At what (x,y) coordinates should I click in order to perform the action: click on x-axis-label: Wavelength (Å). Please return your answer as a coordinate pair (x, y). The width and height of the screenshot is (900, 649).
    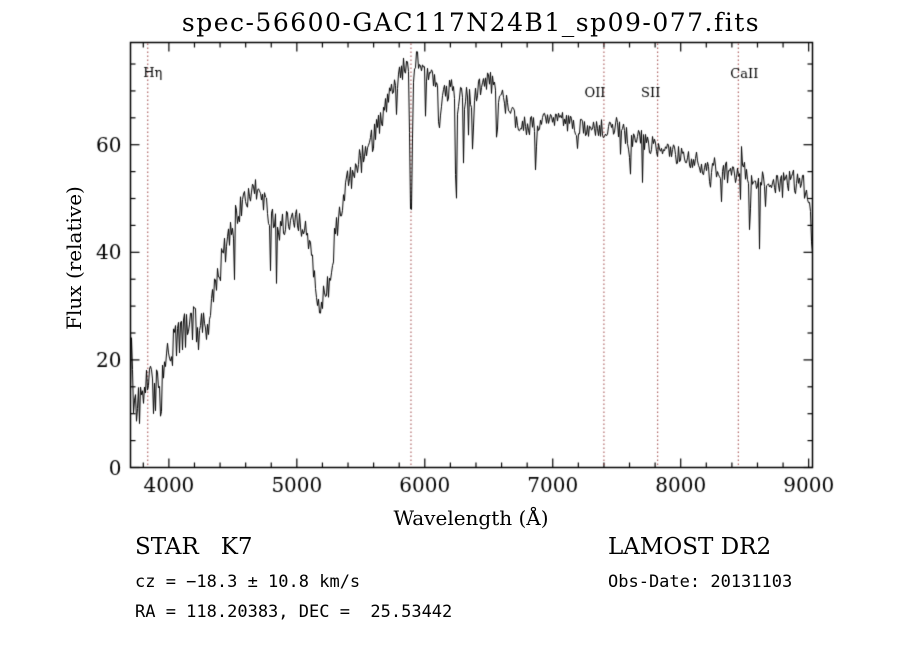
    Looking at the image, I should click on (471, 518).